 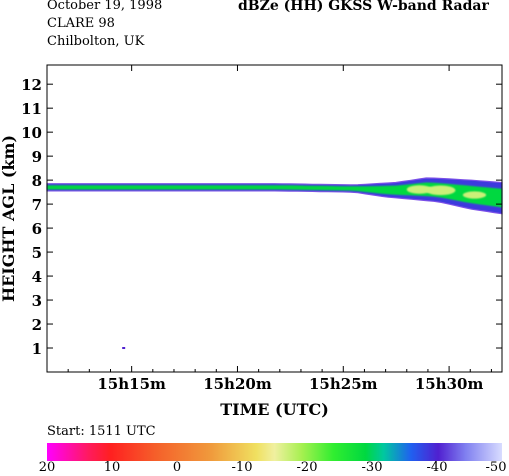 What do you see at coordinates (274, 195) in the screenshot?
I see `echo-layer-core` at bounding box center [274, 195].